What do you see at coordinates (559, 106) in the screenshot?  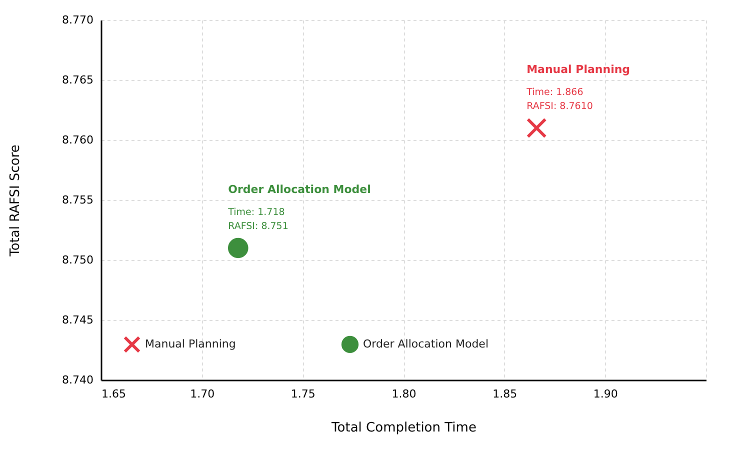 I see `annotation: RAFSI: 8.7610` at bounding box center [559, 106].